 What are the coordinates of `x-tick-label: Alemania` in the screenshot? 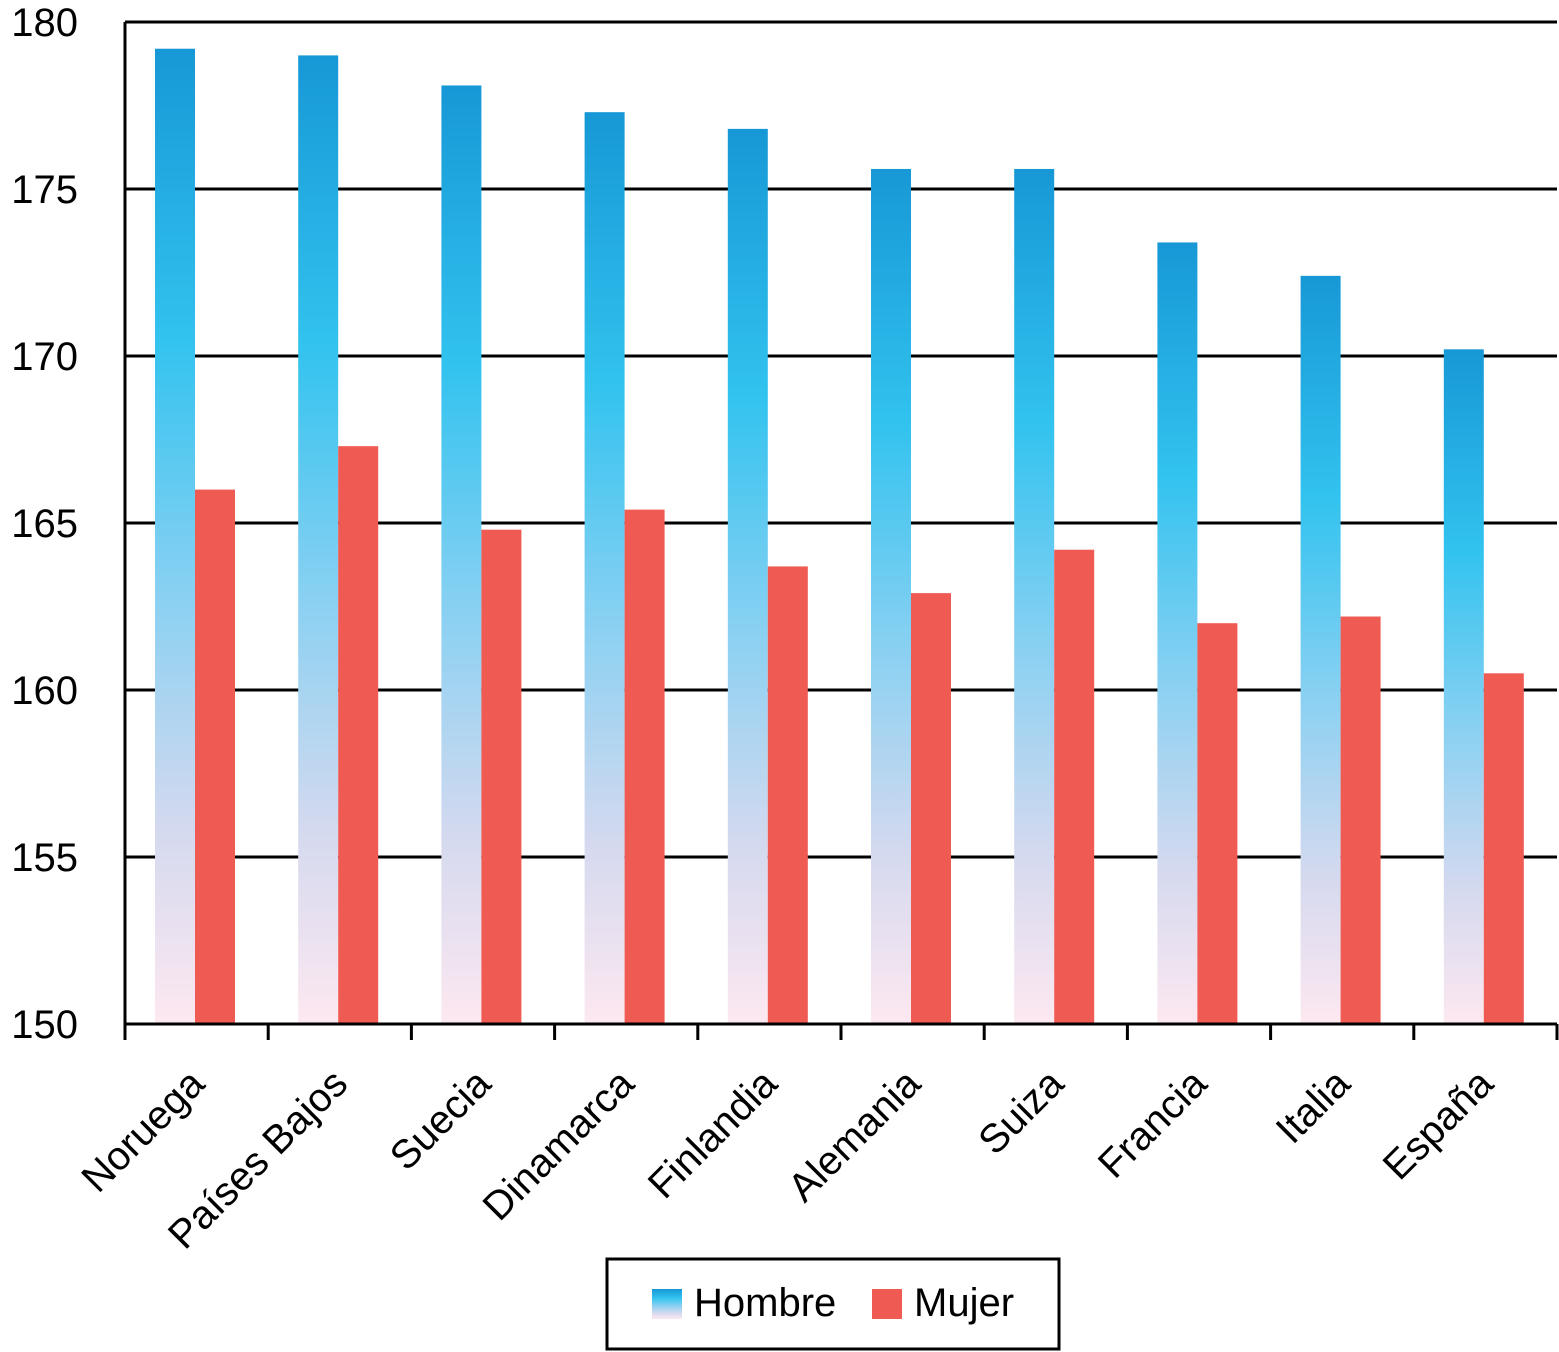 It's located at (855, 1136).